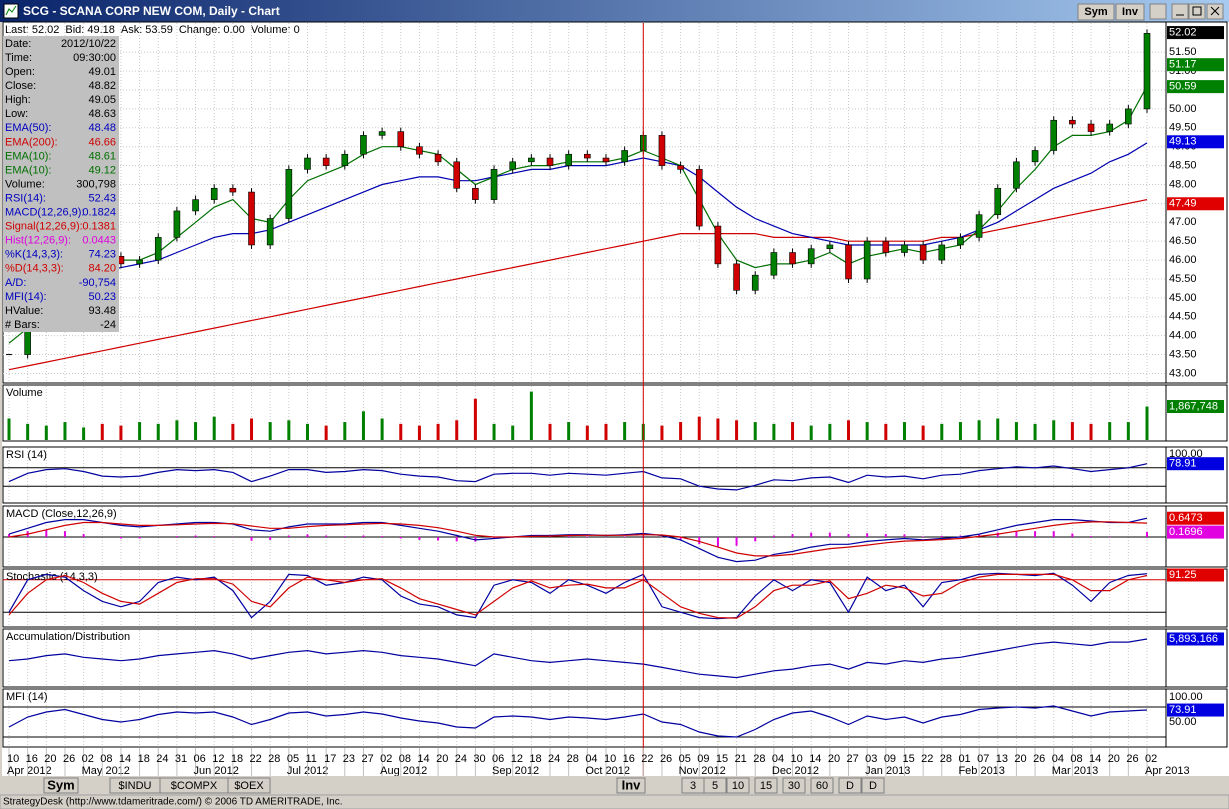 The height and width of the screenshot is (809, 1229). What do you see at coordinates (1183, 128) in the screenshot?
I see `y-tick-label: 49.50` at bounding box center [1183, 128].